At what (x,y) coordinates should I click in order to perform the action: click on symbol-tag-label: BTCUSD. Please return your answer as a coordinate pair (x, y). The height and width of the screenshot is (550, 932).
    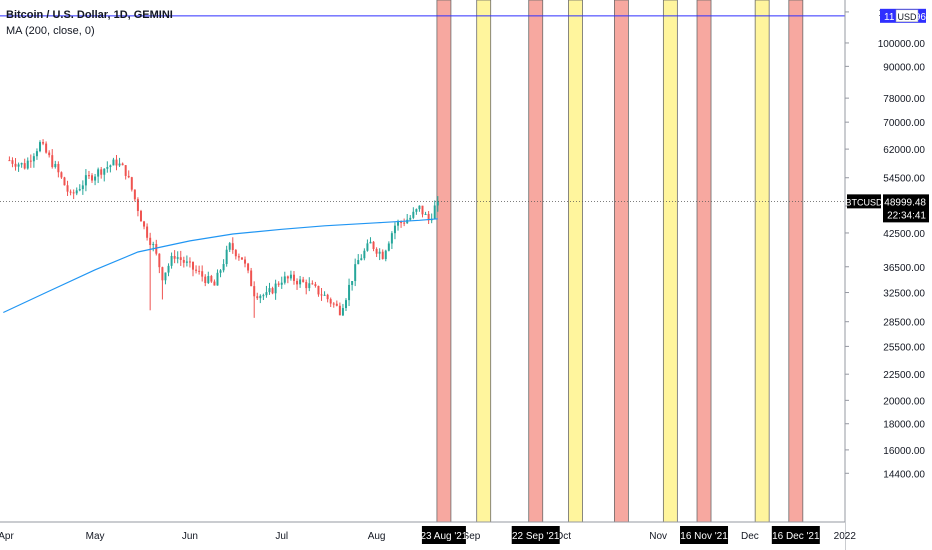
    Looking at the image, I should click on (864, 202).